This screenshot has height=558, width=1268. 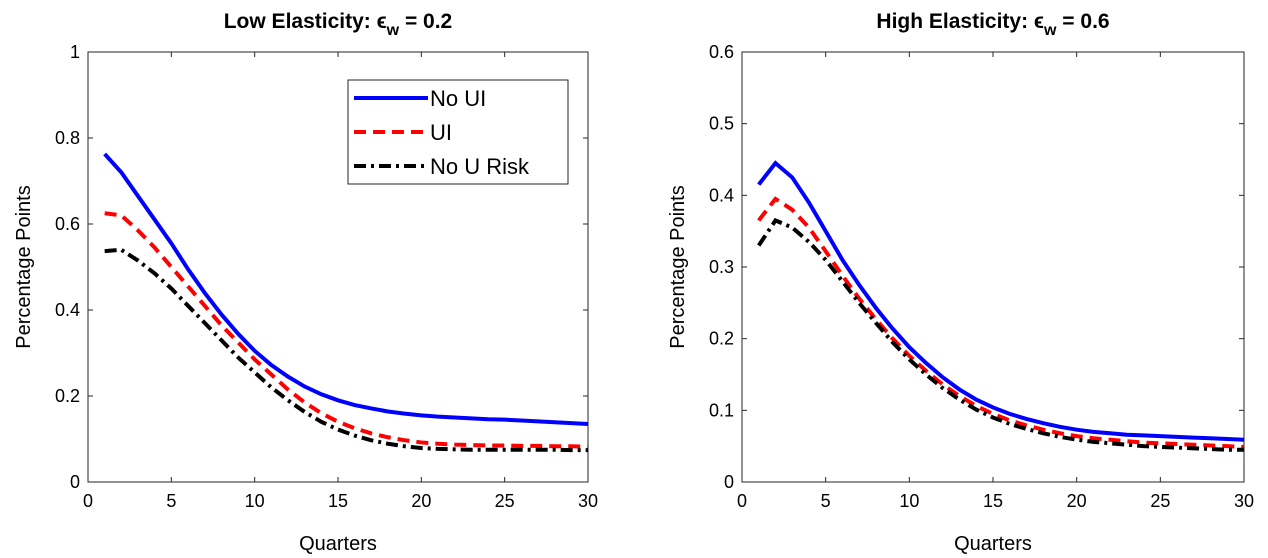 I want to click on legend-label: UI, so click(x=441, y=132).